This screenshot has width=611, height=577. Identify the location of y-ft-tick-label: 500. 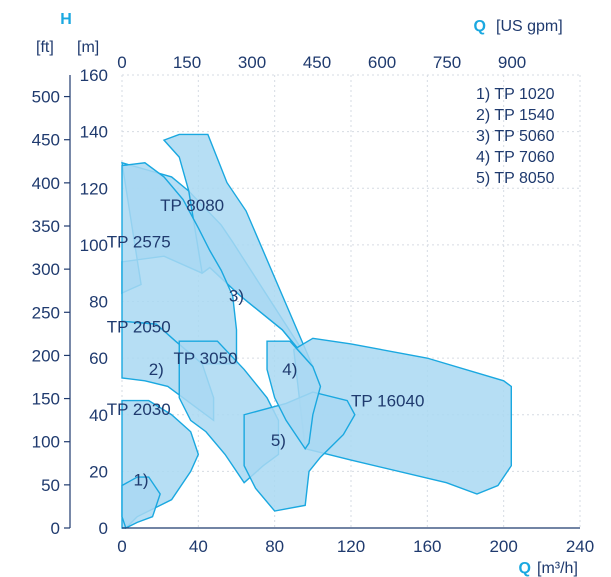
(46, 97).